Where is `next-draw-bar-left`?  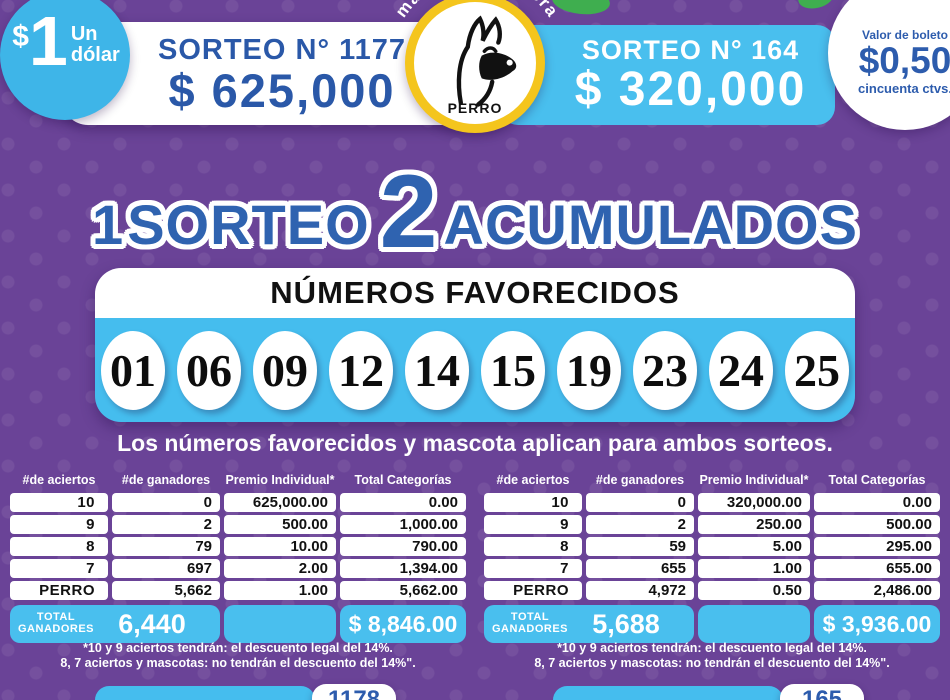 next-draw-bar-left is located at coordinates (205, 693).